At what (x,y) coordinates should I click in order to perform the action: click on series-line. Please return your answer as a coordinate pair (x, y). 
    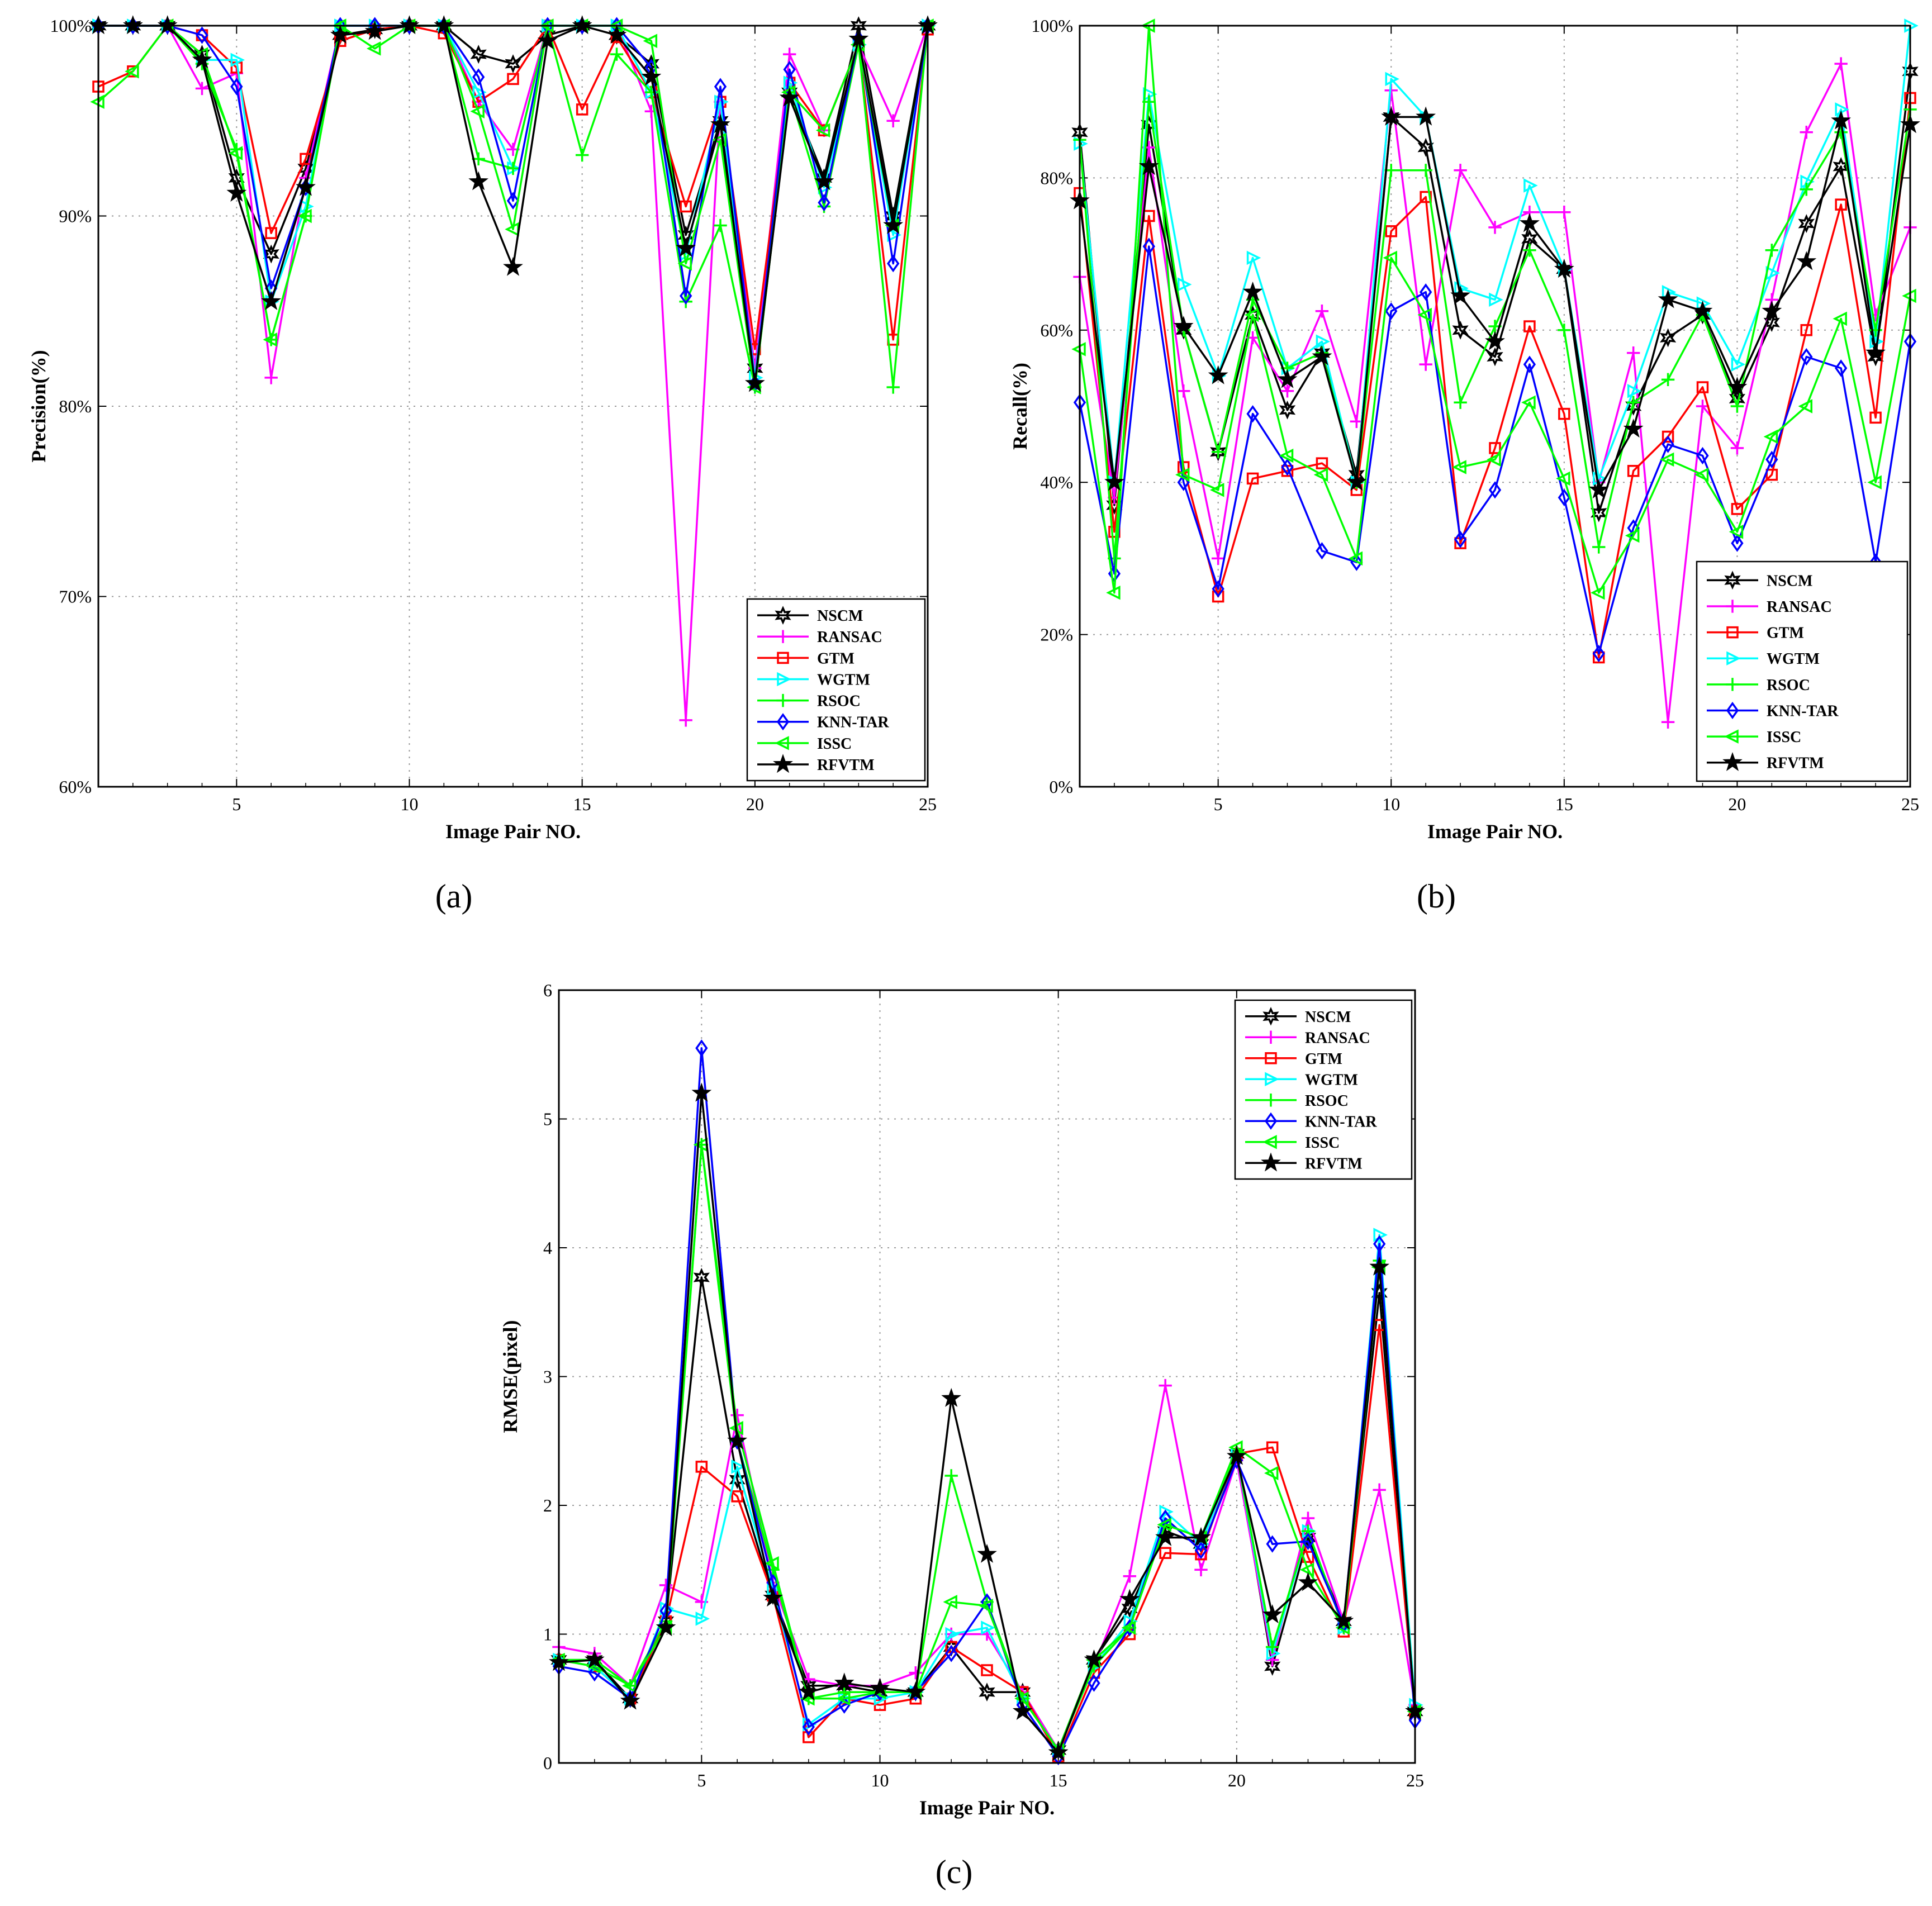
    Looking at the image, I should click on (987, 1447).